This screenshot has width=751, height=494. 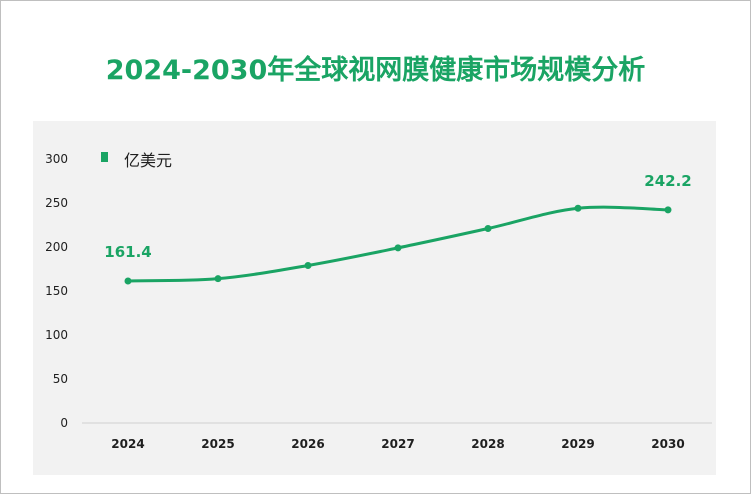 I want to click on y-tick-label: 300, so click(x=56, y=159).